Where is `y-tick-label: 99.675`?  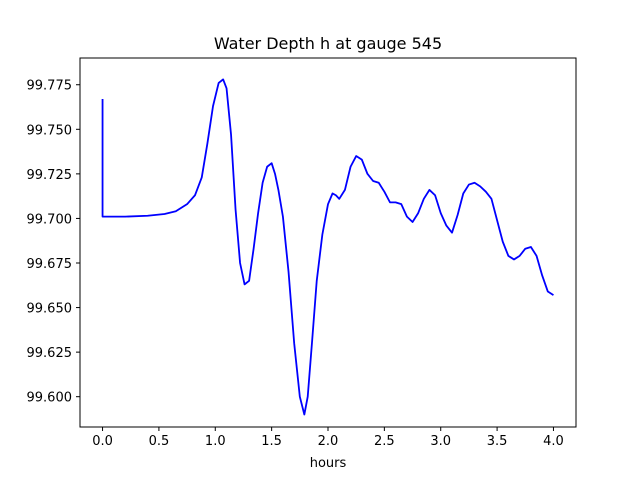 y-tick-label: 99.675 is located at coordinates (50, 264).